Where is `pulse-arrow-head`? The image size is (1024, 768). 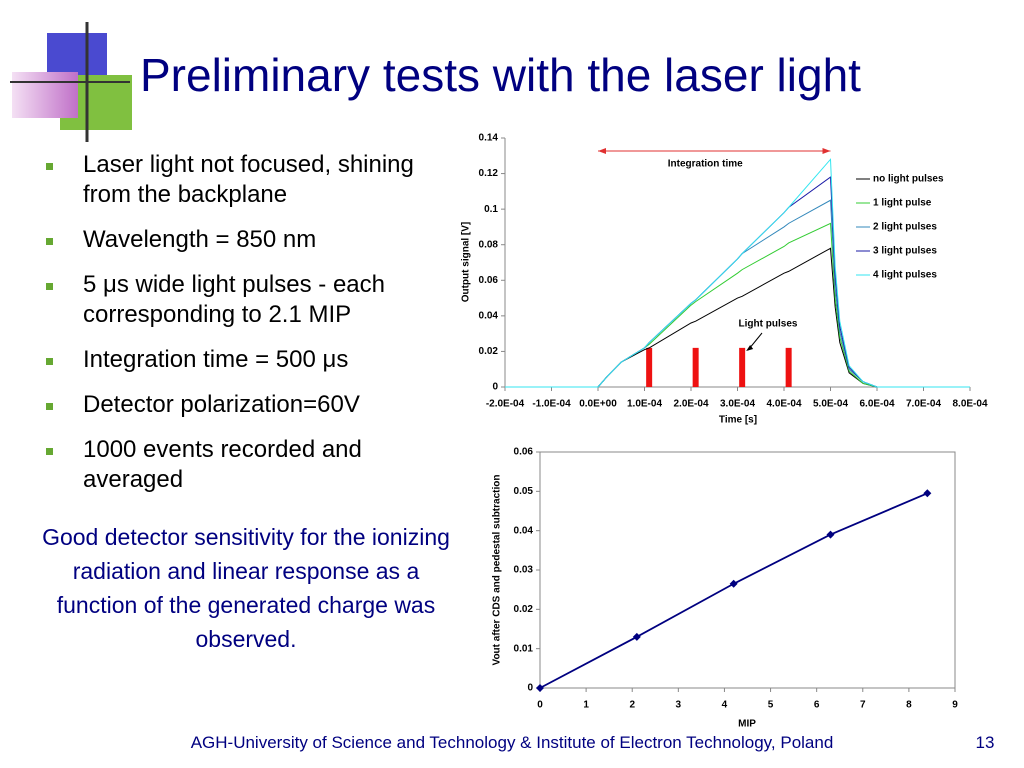 pulse-arrow-head is located at coordinates (750, 348).